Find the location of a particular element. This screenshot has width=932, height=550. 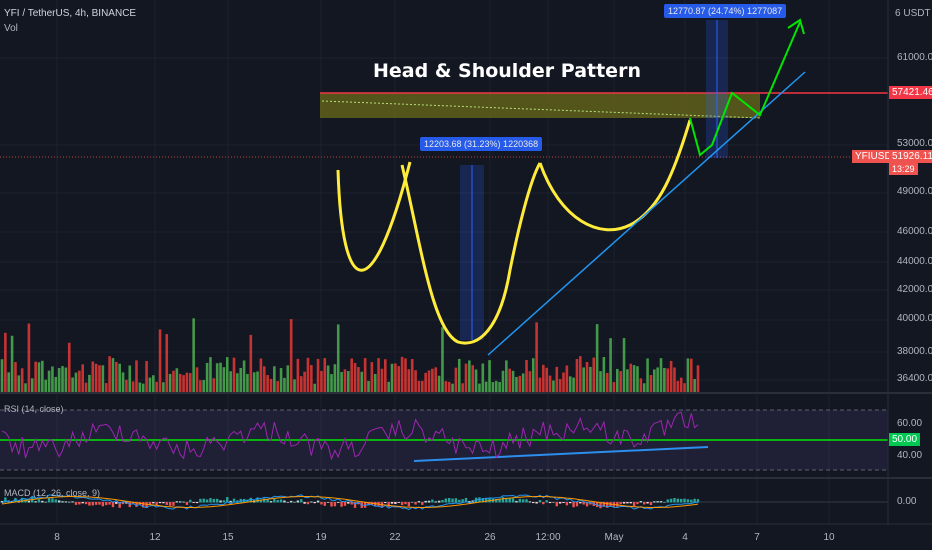

price-axis-header: 6 USDT is located at coordinates (913, 13).